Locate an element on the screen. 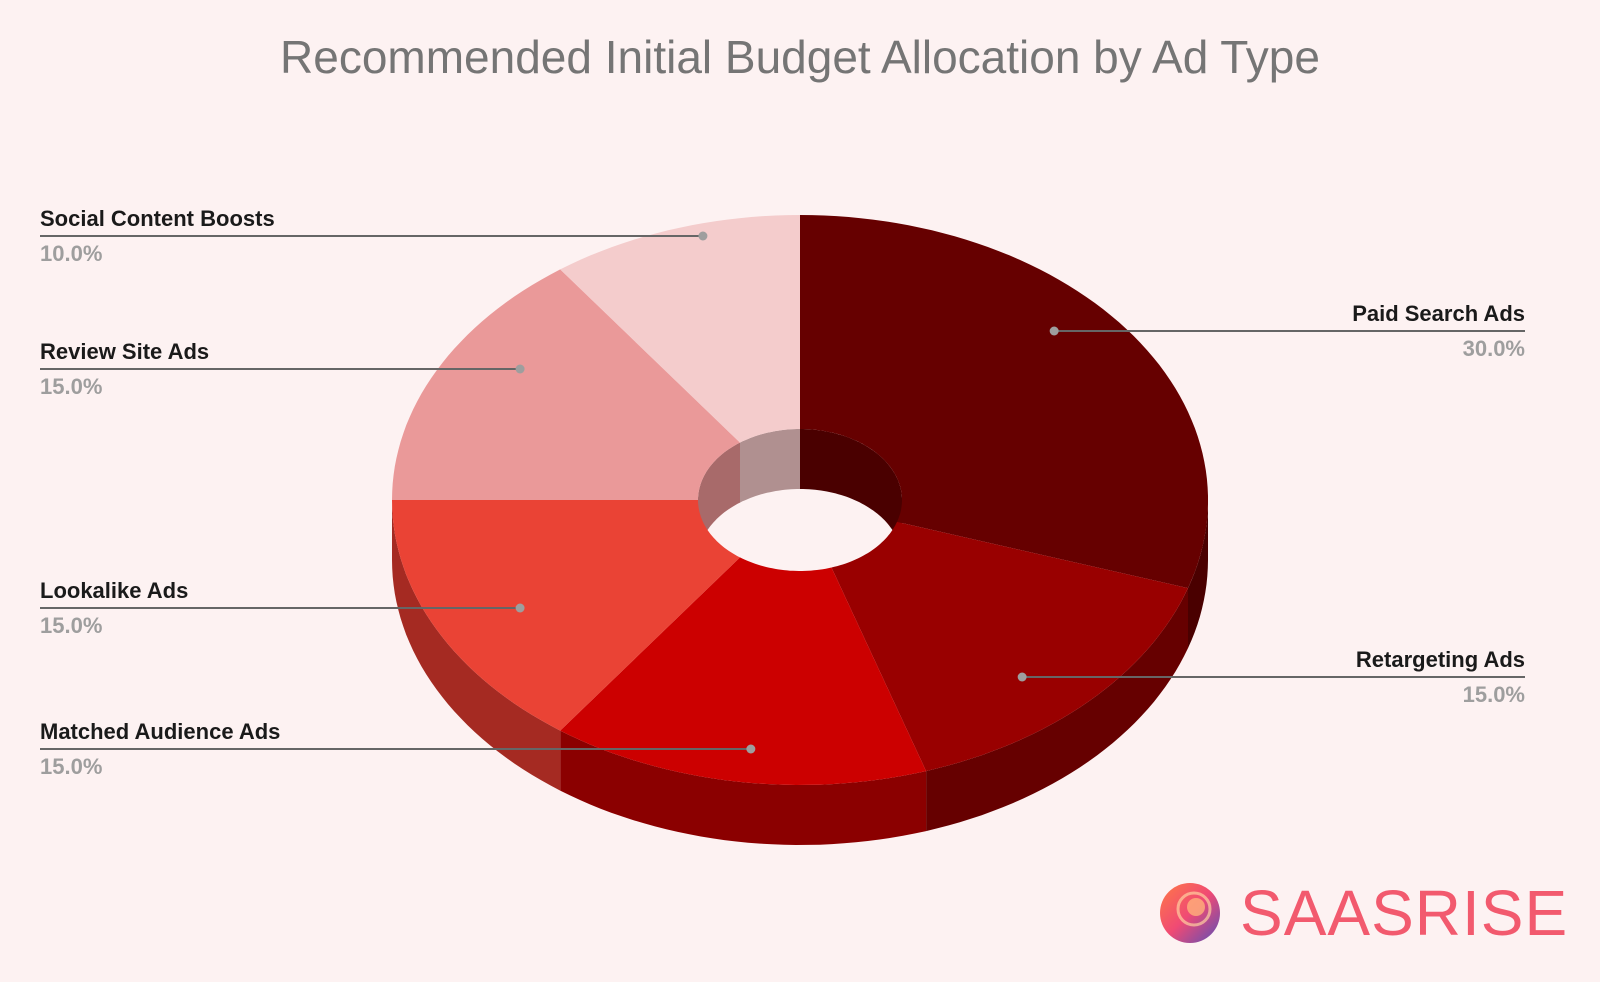 The height and width of the screenshot is (982, 1600). pie-slice-review-site-ads is located at coordinates (566, 384).